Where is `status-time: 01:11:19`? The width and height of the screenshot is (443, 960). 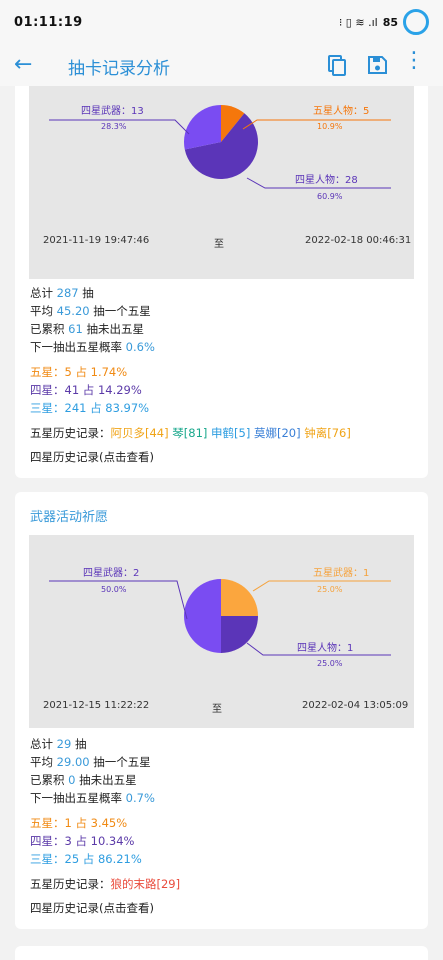 status-time: 01:11:19 is located at coordinates (48, 22).